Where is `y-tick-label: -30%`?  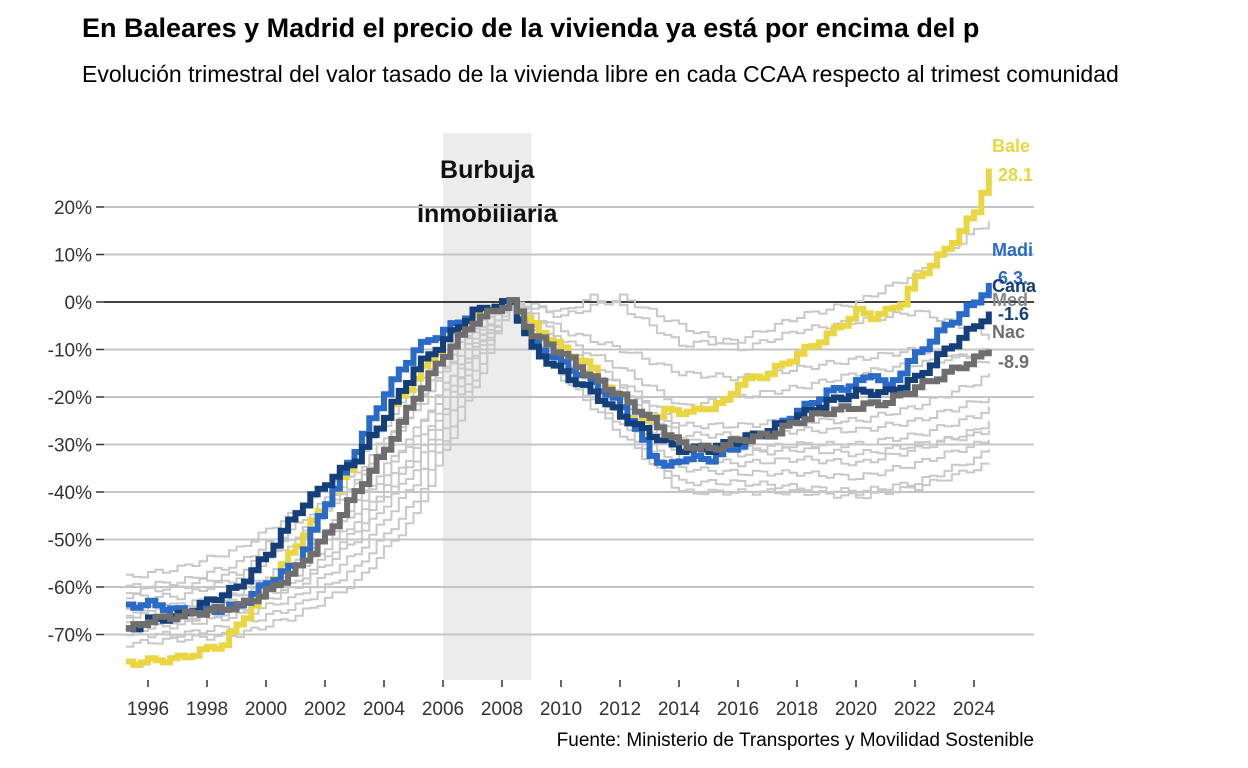
y-tick-label: -30% is located at coordinates (70, 446).